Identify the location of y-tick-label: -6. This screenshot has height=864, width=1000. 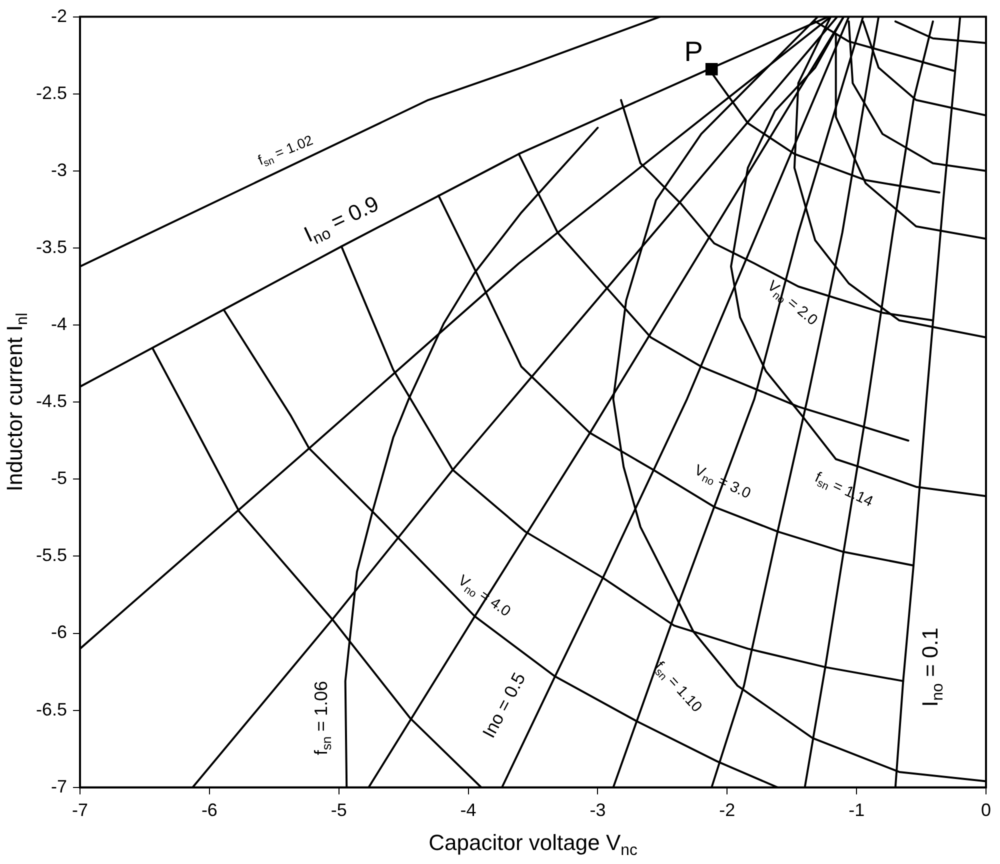
(59, 632).